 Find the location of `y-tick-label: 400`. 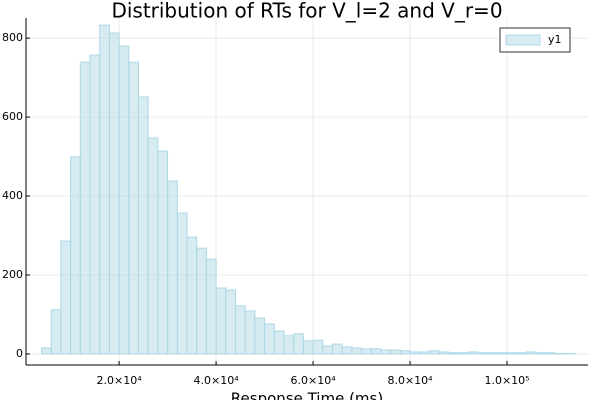

y-tick-label: 400 is located at coordinates (12, 195).